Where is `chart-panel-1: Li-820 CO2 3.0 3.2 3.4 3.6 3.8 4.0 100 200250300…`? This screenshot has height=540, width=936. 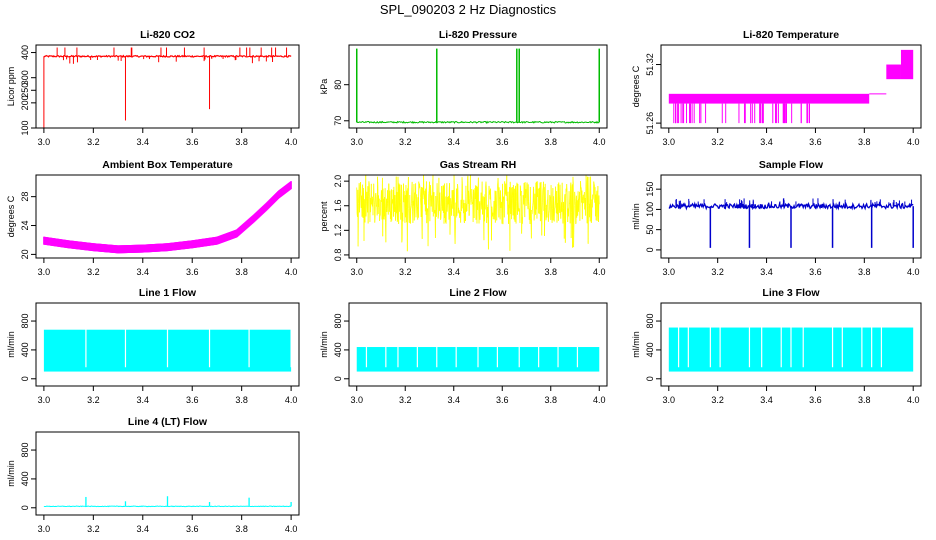 chart-panel-1: Li-820 CO2 3.0 3.2 3.4 3.6 3.8 4.0 100 200250300… is located at coordinates (153, 88).